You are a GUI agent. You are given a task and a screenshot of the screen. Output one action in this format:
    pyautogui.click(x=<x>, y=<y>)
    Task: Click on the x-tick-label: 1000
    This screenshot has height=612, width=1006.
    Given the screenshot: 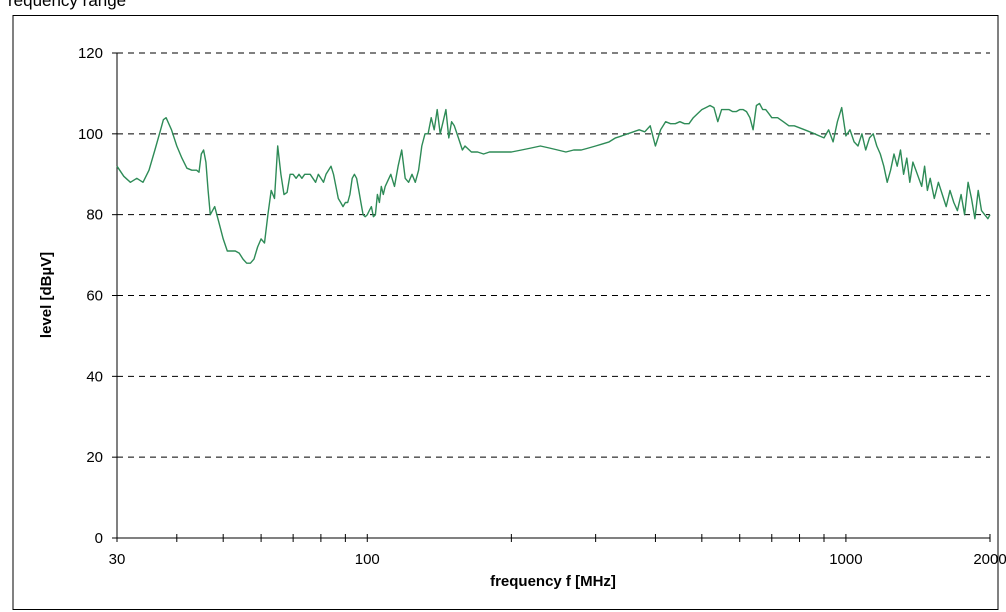 What is the action you would take?
    pyautogui.click(x=845, y=559)
    